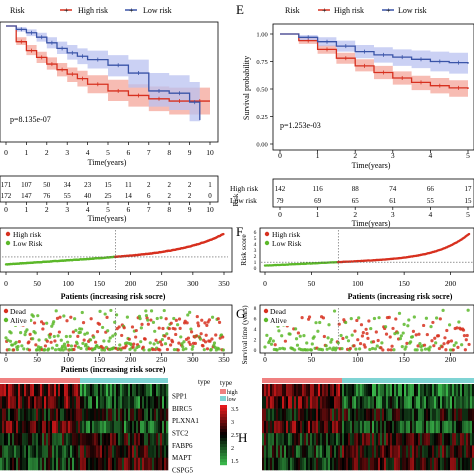 The width and height of the screenshot is (474, 474). What do you see at coordinates (223, 416) in the screenshot?
I see `heatmap-scale-segment` at bounding box center [223, 416].